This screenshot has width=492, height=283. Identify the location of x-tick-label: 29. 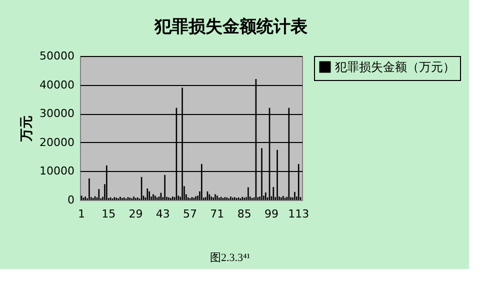
(135, 214).